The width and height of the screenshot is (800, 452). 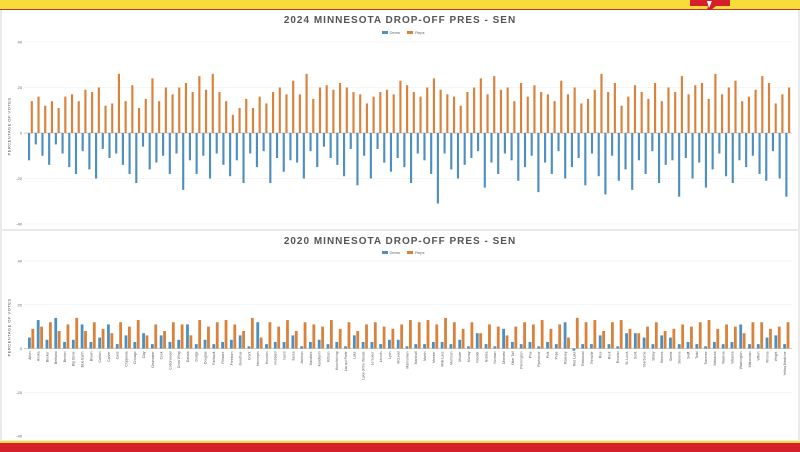 What do you see at coordinates (706, 357) in the screenshot?
I see `x-tick-label: Traverse` at bounding box center [706, 357].